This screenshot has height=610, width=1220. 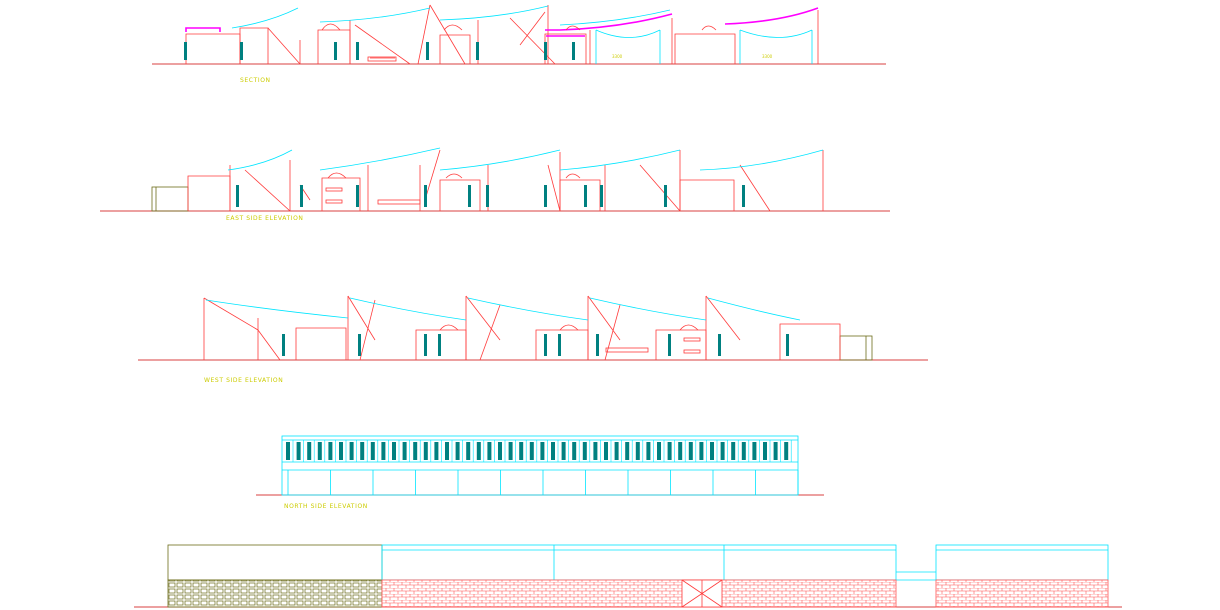 I want to click on west-elevation-drawing: WEST SIDE ELEVATION, so click(x=533, y=339).